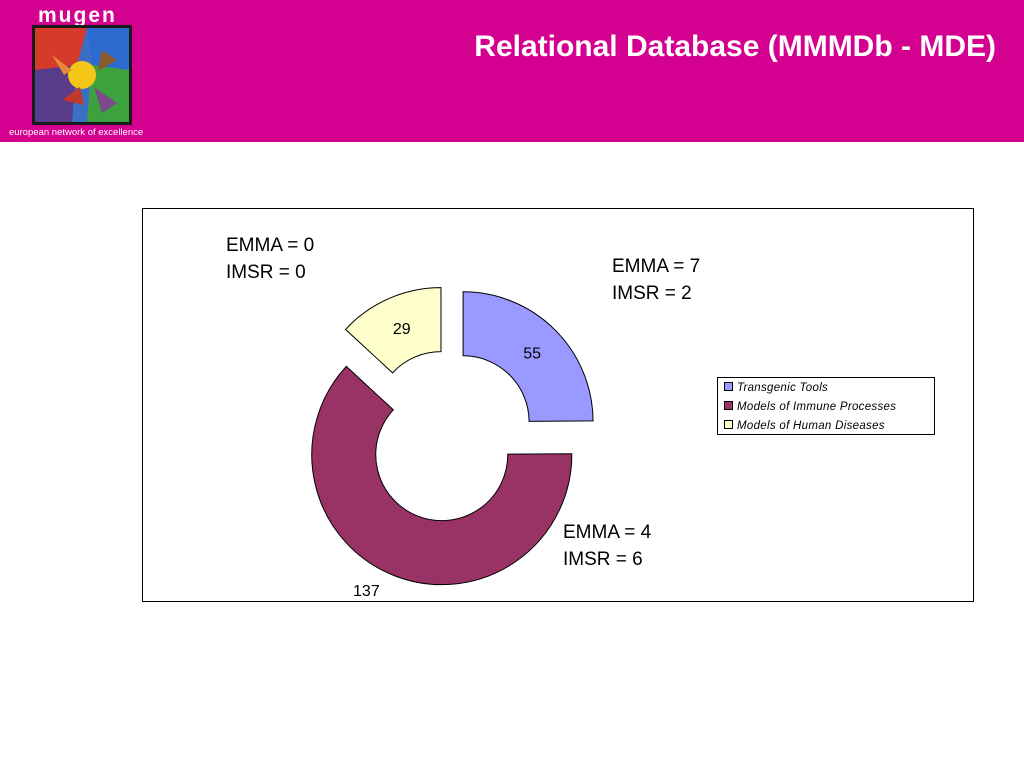 This screenshot has width=1024, height=768. I want to click on legend-label: Transgenic Tools, so click(783, 388).